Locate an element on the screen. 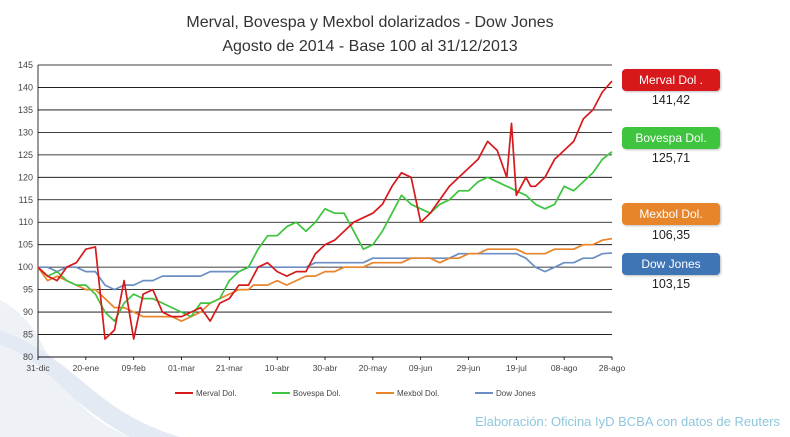 This screenshot has width=790, height=437. y-tick-label: 115 is located at coordinates (26, 200).